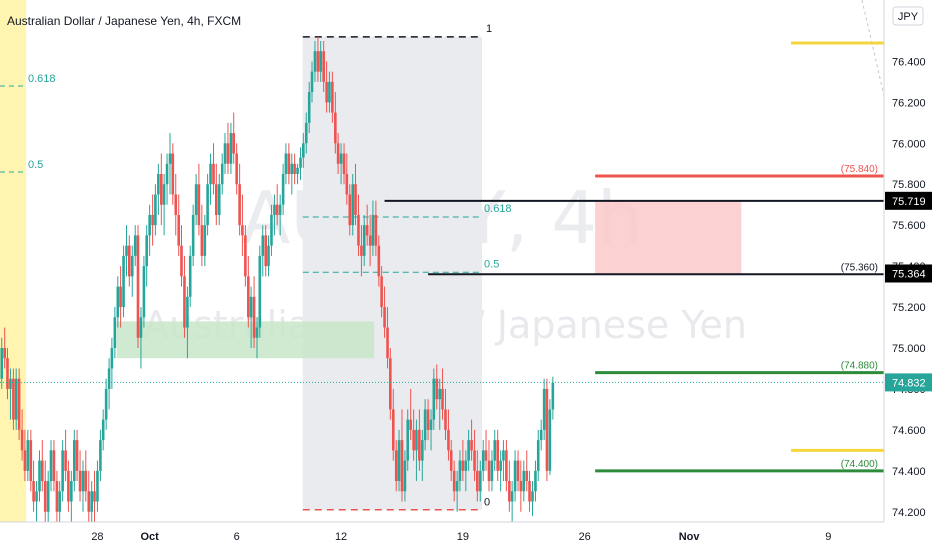 The width and height of the screenshot is (932, 550). Describe the element at coordinates (873, 50) in the screenshot. I see `trend-projection-line` at that location.